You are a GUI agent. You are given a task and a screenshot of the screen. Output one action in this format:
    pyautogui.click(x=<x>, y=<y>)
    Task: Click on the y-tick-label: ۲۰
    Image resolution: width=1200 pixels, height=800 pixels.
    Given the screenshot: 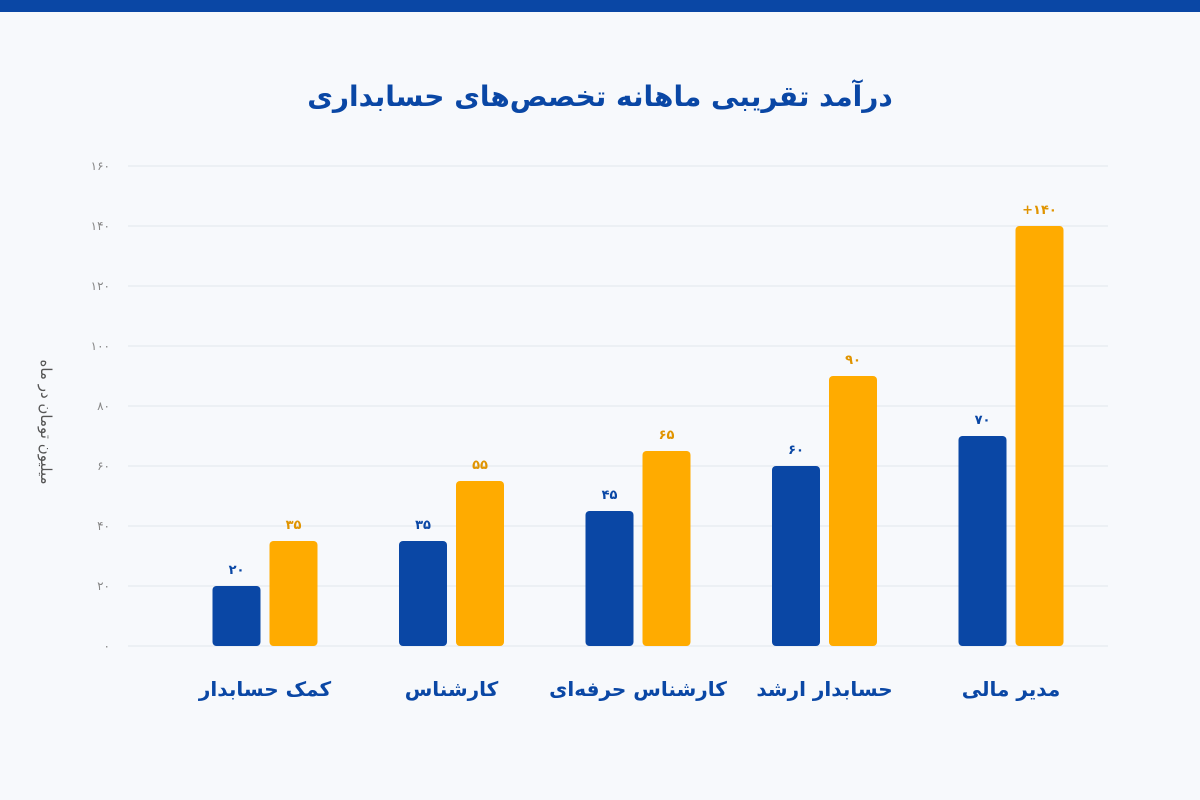 What is the action you would take?
    pyautogui.click(x=103, y=586)
    